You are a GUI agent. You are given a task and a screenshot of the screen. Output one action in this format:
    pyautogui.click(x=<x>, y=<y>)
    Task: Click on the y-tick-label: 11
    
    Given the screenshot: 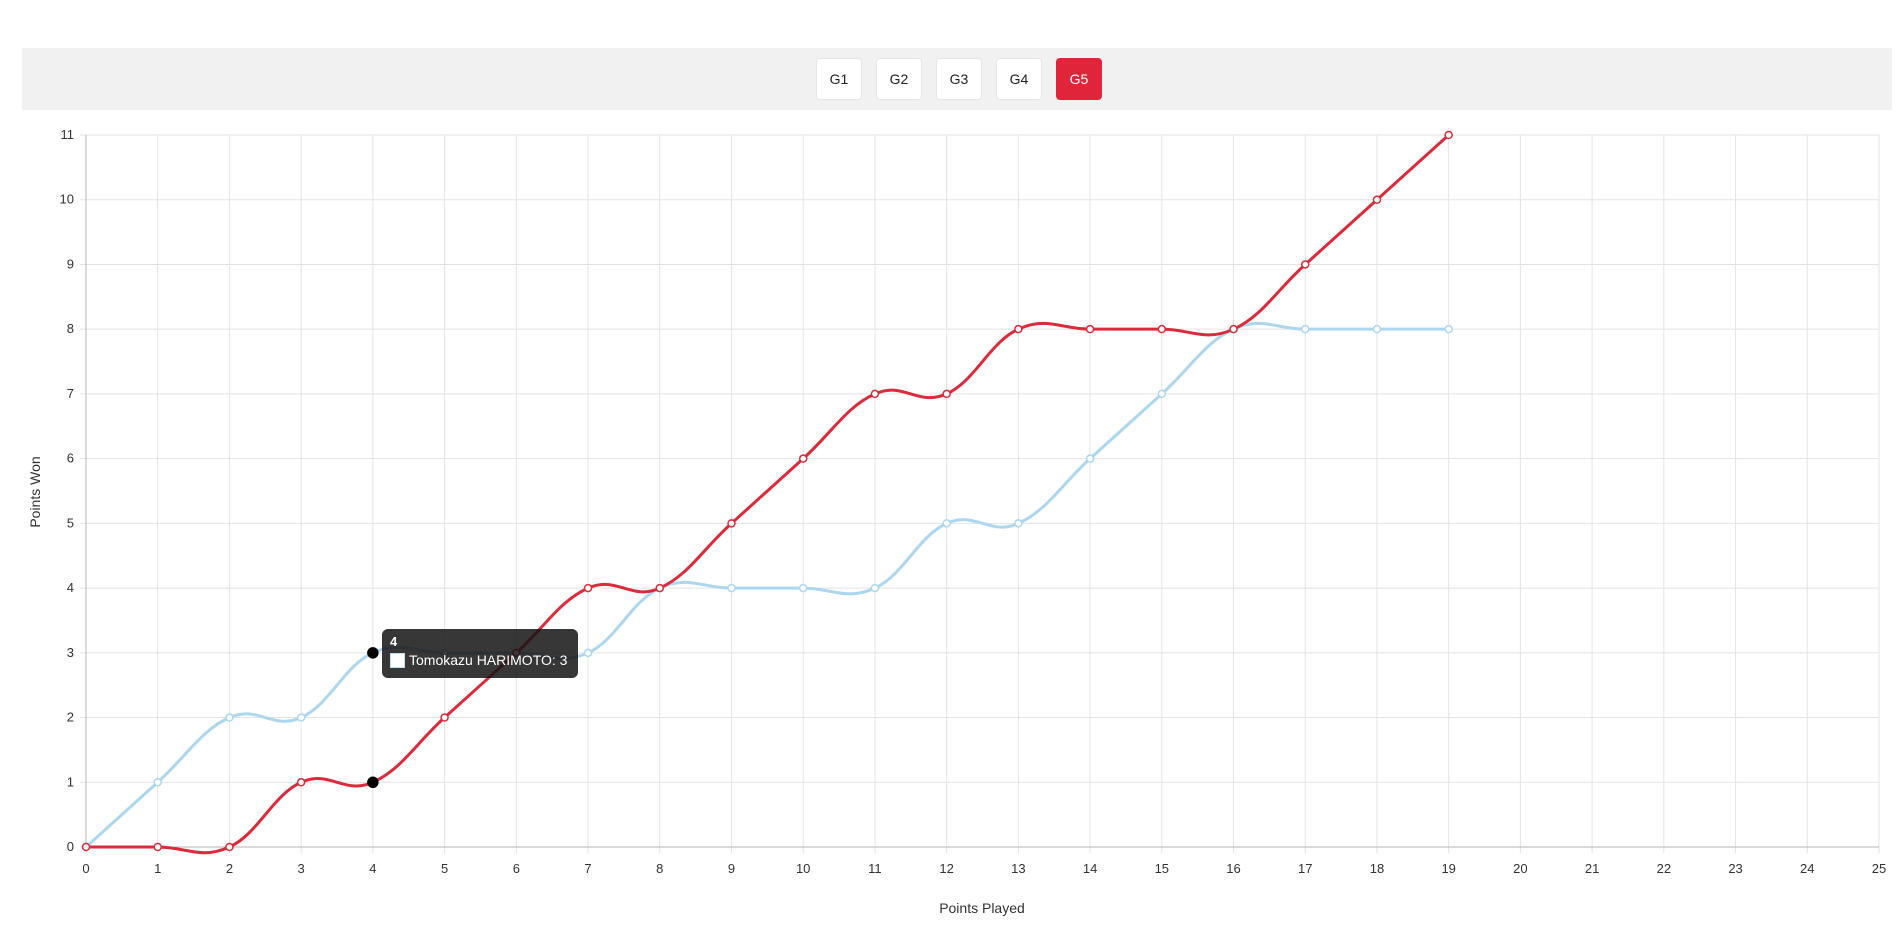 What is the action you would take?
    pyautogui.click(x=68, y=134)
    